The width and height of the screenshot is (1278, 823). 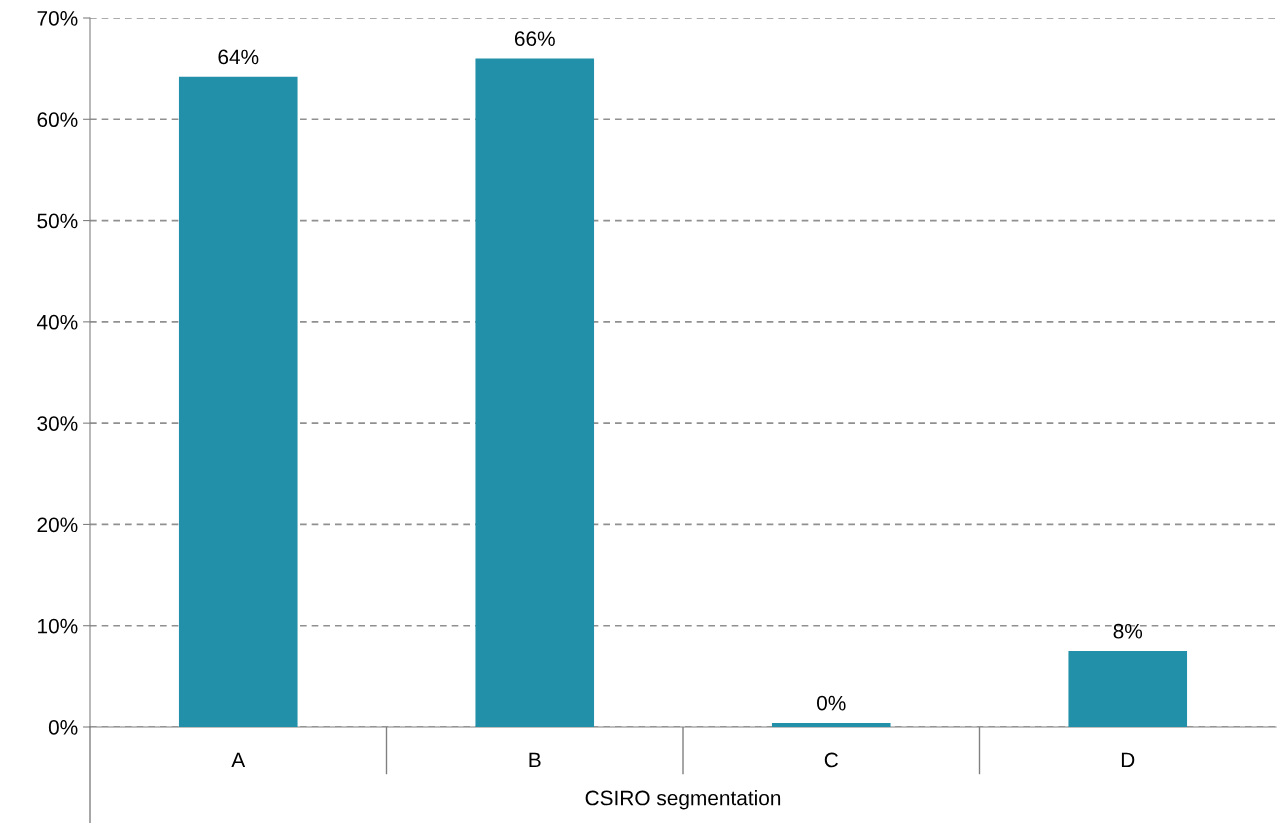 I want to click on y-tick-label: 0%, so click(x=63, y=727).